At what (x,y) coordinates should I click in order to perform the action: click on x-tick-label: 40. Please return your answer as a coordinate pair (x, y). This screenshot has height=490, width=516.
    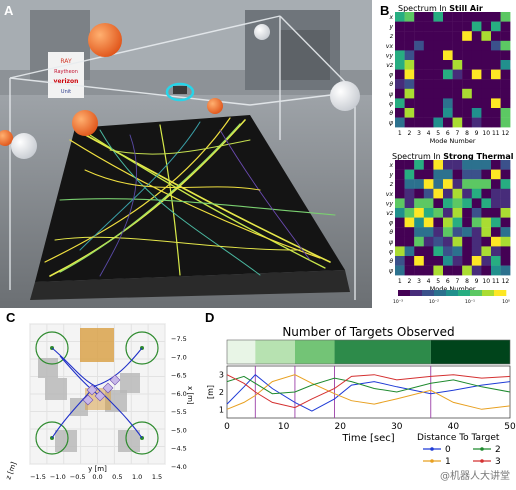
    Looking at the image, I should click on (454, 427).